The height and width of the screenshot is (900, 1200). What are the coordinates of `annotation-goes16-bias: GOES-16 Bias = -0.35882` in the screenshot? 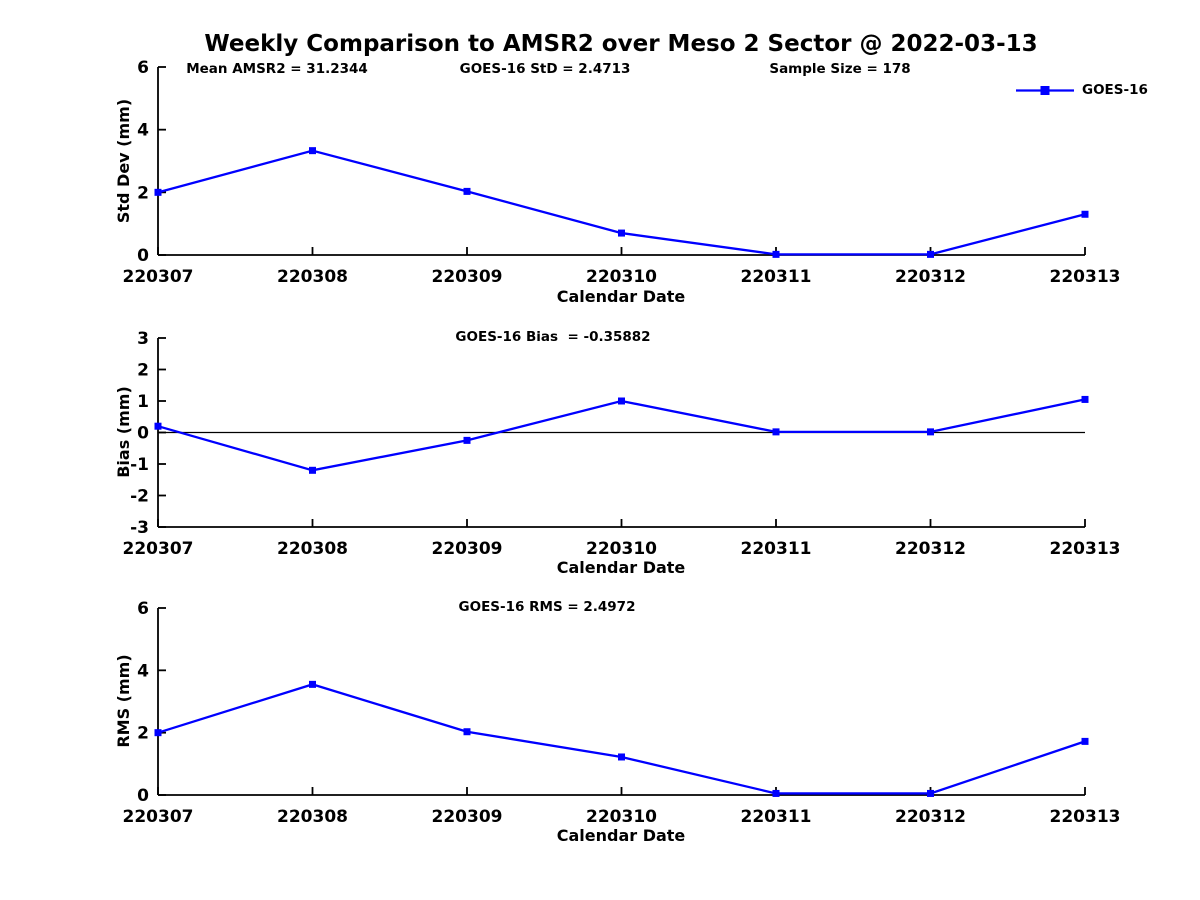 It's located at (553, 337).